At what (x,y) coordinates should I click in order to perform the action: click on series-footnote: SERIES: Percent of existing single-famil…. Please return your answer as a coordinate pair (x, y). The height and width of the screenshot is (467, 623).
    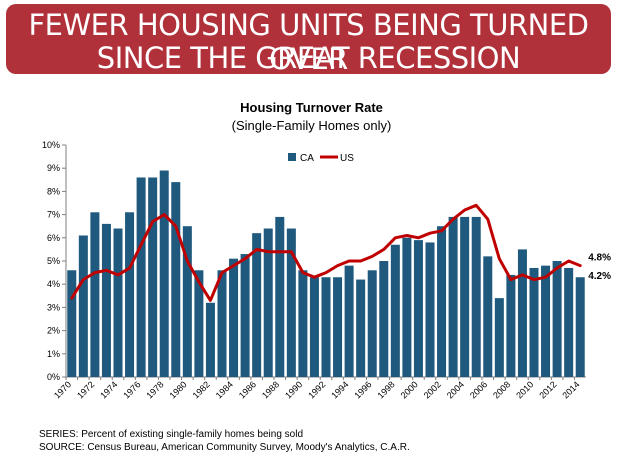
    Looking at the image, I should click on (171, 434).